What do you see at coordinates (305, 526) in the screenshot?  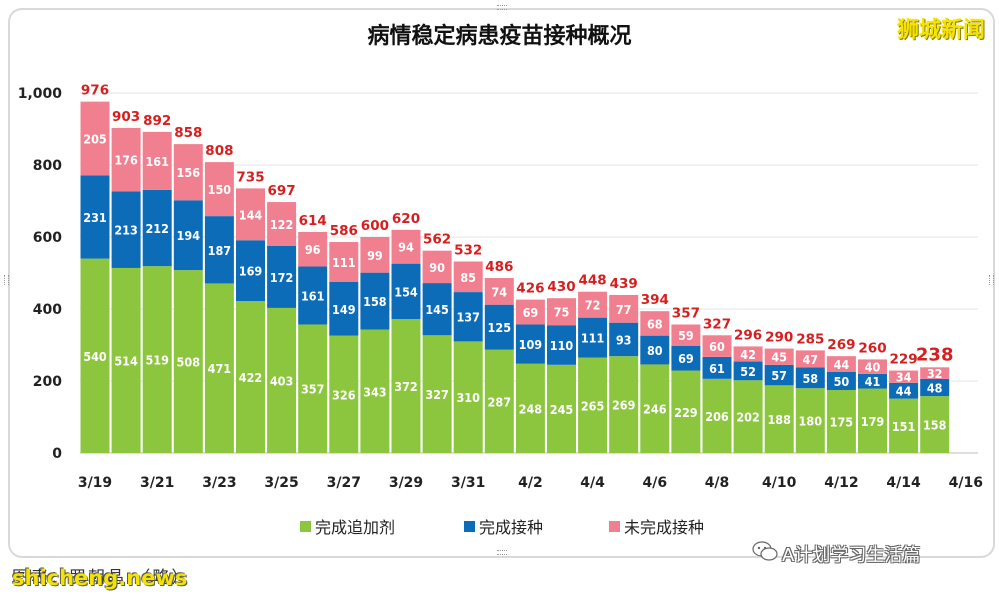 I see `legend-swatch-booster` at bounding box center [305, 526].